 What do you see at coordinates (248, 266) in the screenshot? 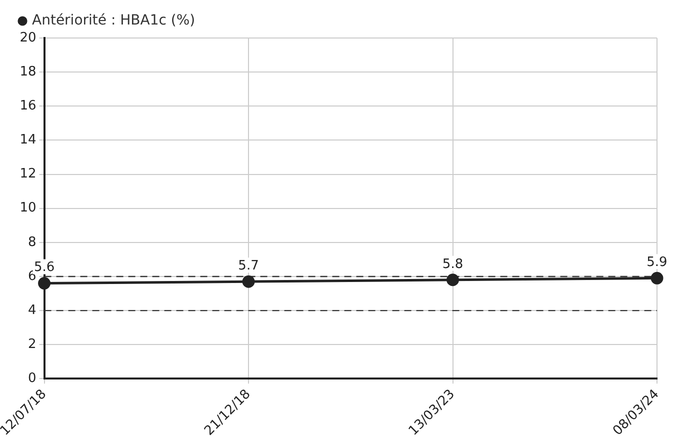
I see `data-label: 5.7` at bounding box center [248, 266].